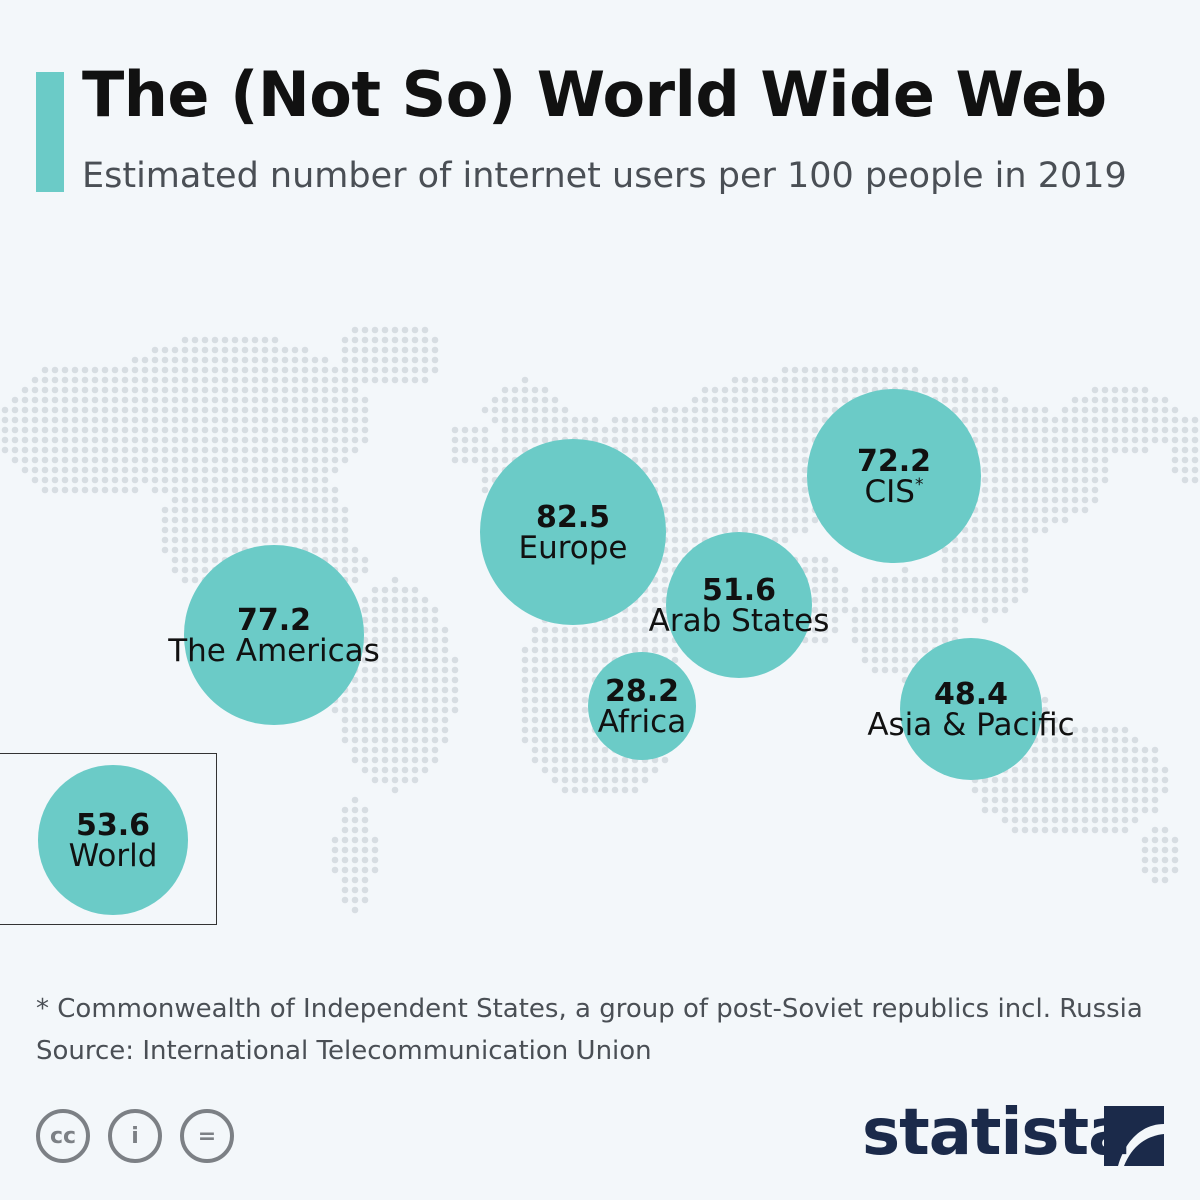 Image resolution: width=1200 pixels, height=1200 pixels. I want to click on bubble-label-the-americas: 77.2 The Americas, so click(274, 636).